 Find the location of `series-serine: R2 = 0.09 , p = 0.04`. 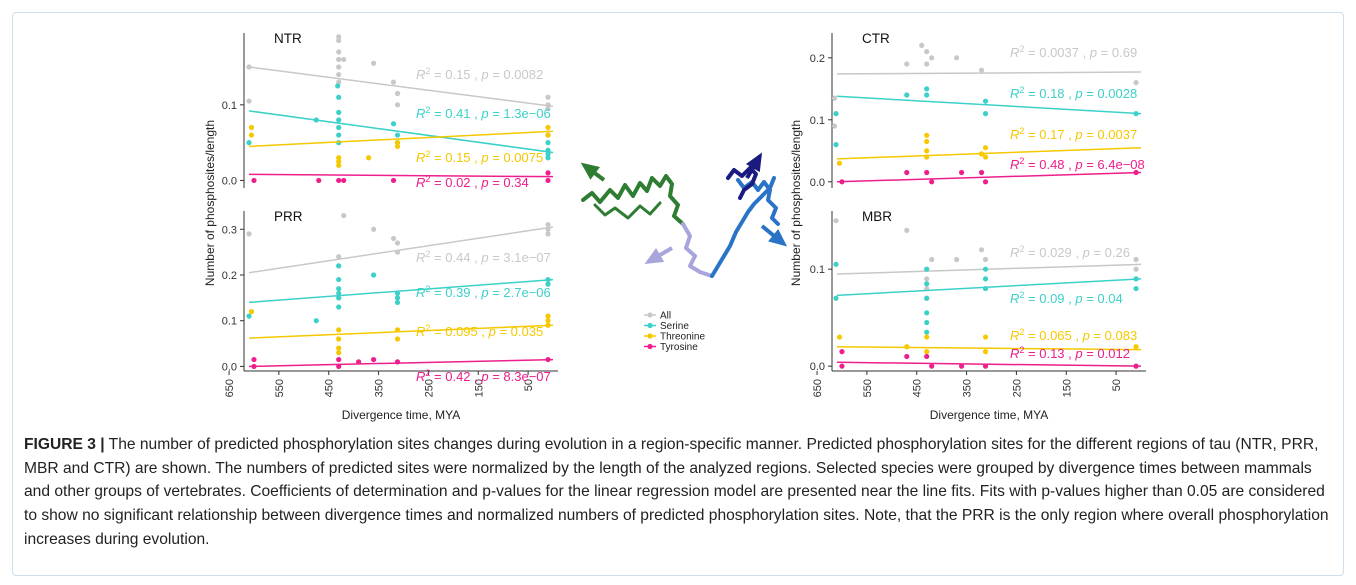

series-serine: R2 = 0.09 , p = 0.04 is located at coordinates (987, 298).